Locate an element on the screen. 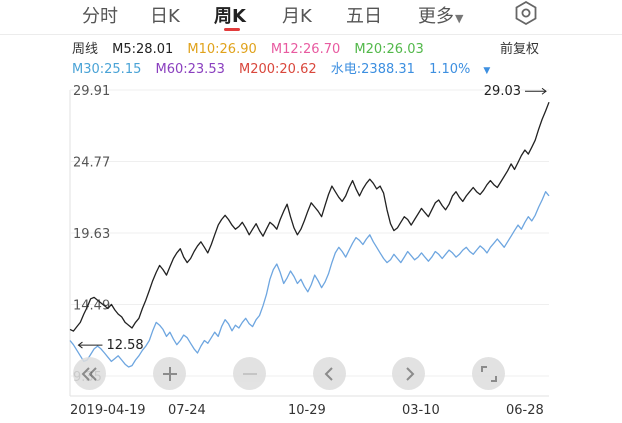 This screenshot has width=622, height=423. settings-icon is located at coordinates (526, 13).